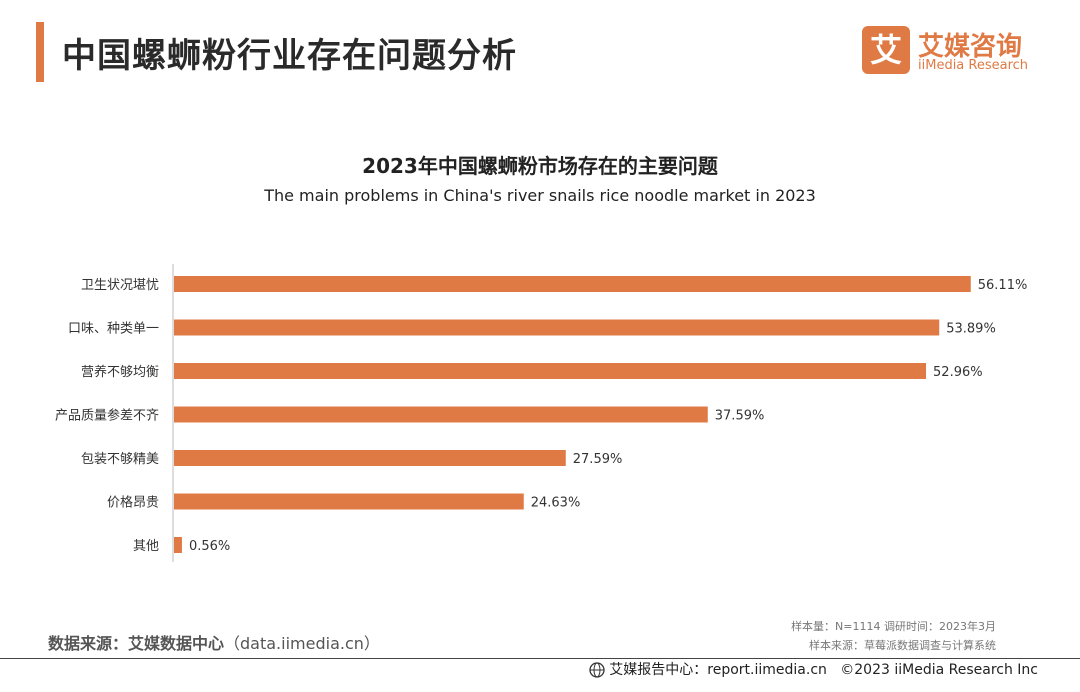  I want to click on data-source: 数据来源：艾媒数据中心（data.iimedia.cn）, so click(214, 642).